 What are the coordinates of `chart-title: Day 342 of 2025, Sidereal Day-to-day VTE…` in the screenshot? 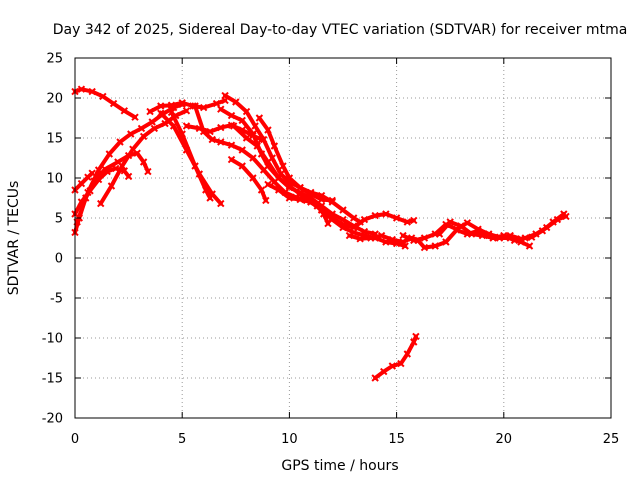 It's located at (340, 30).